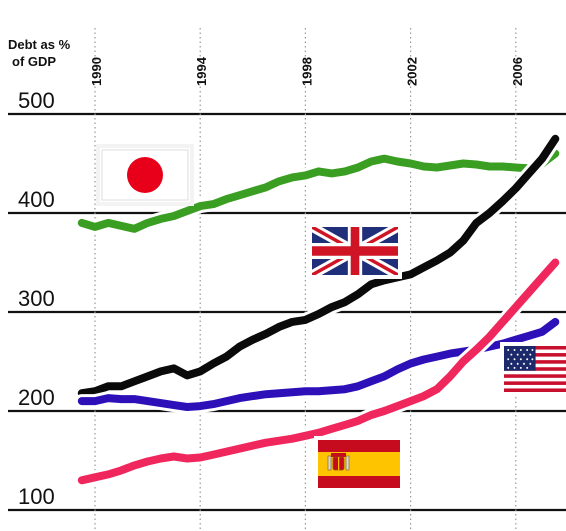 This screenshot has height=531, width=566. I want to click on usa-flag, so click(533, 369).